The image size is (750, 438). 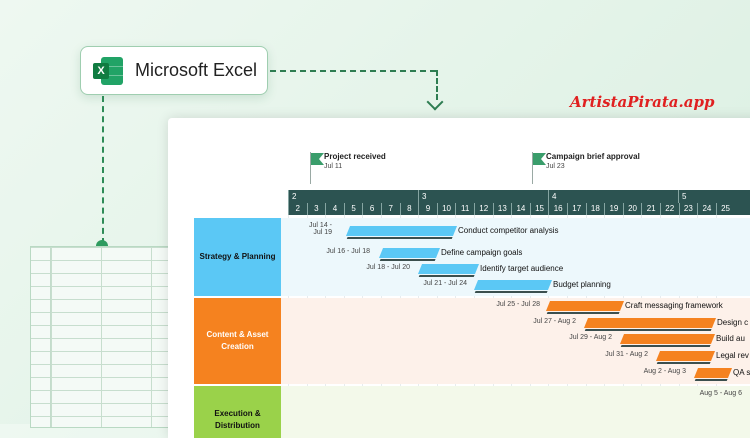 What do you see at coordinates (334, 209) in the screenshot?
I see `day-cell: 4` at bounding box center [334, 209].